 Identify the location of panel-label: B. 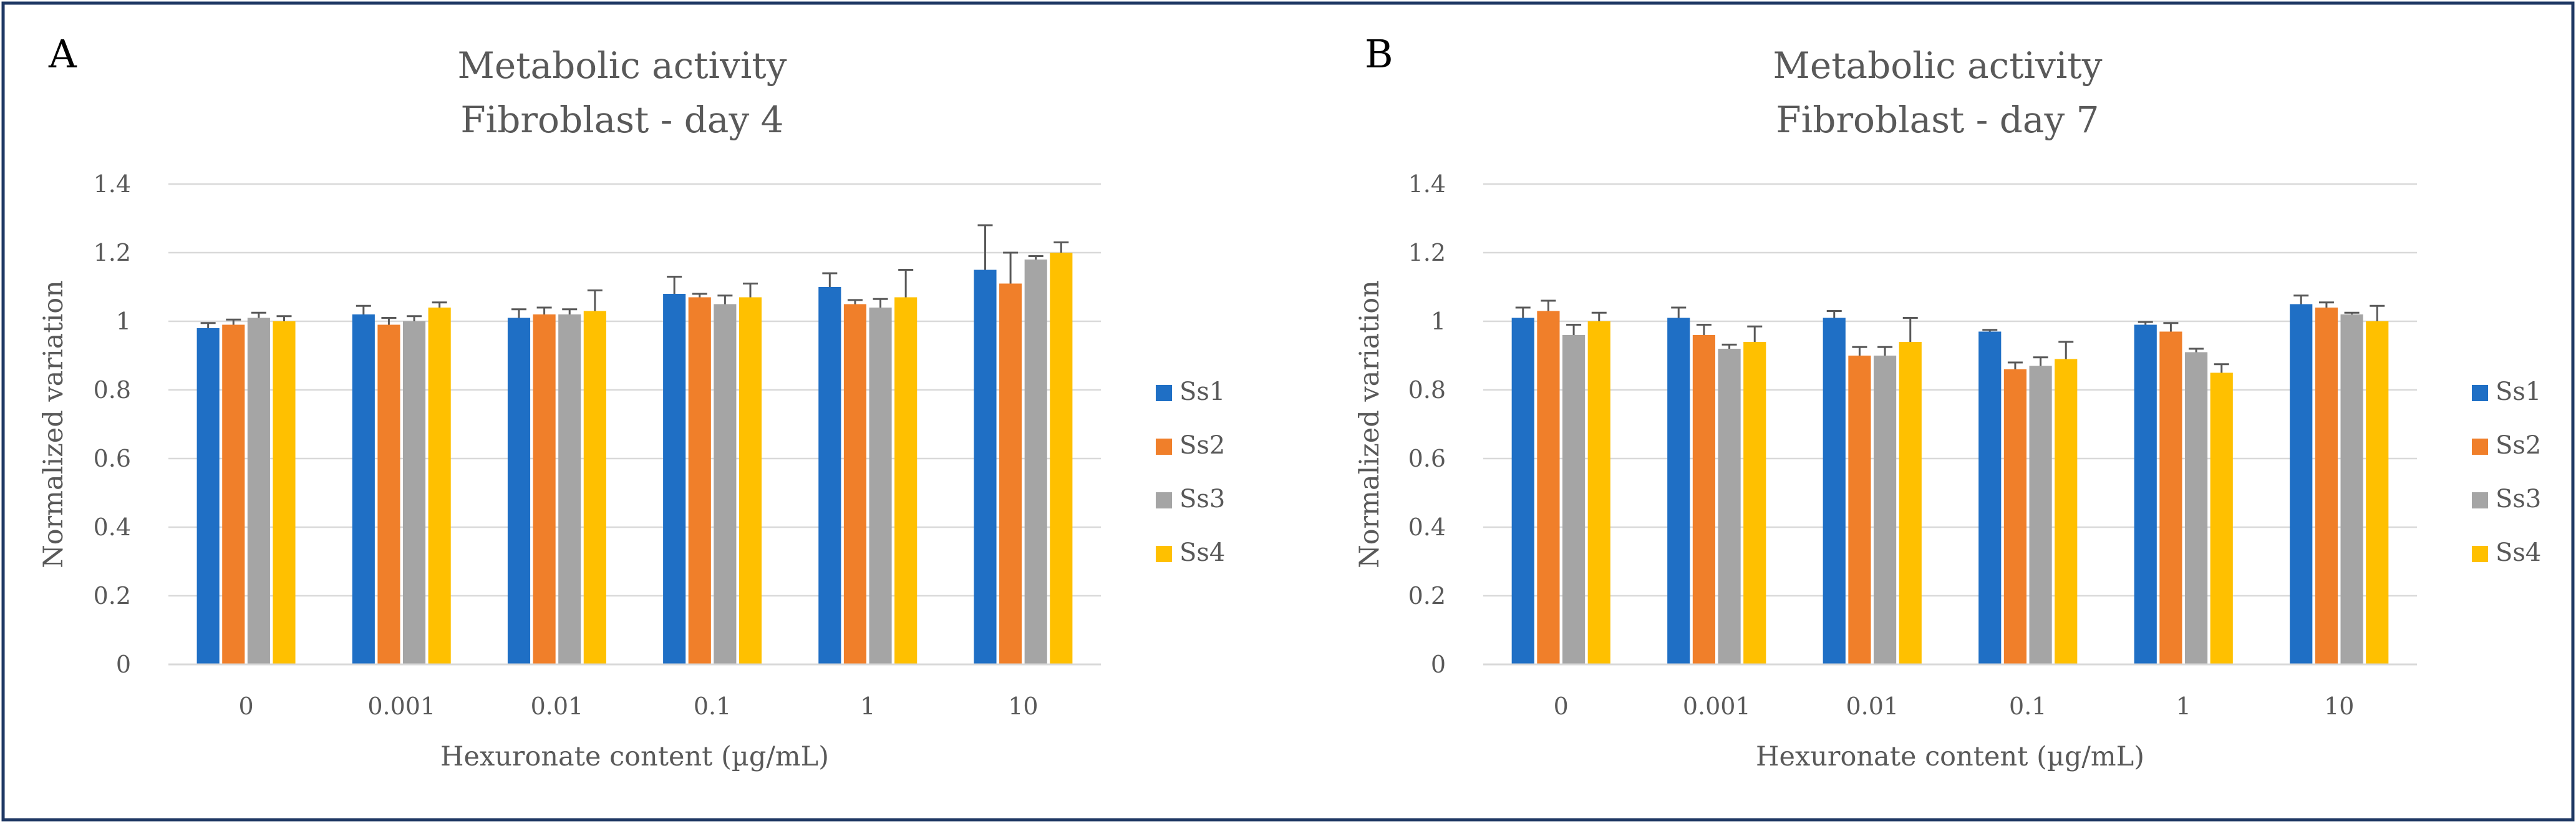
(1379, 54).